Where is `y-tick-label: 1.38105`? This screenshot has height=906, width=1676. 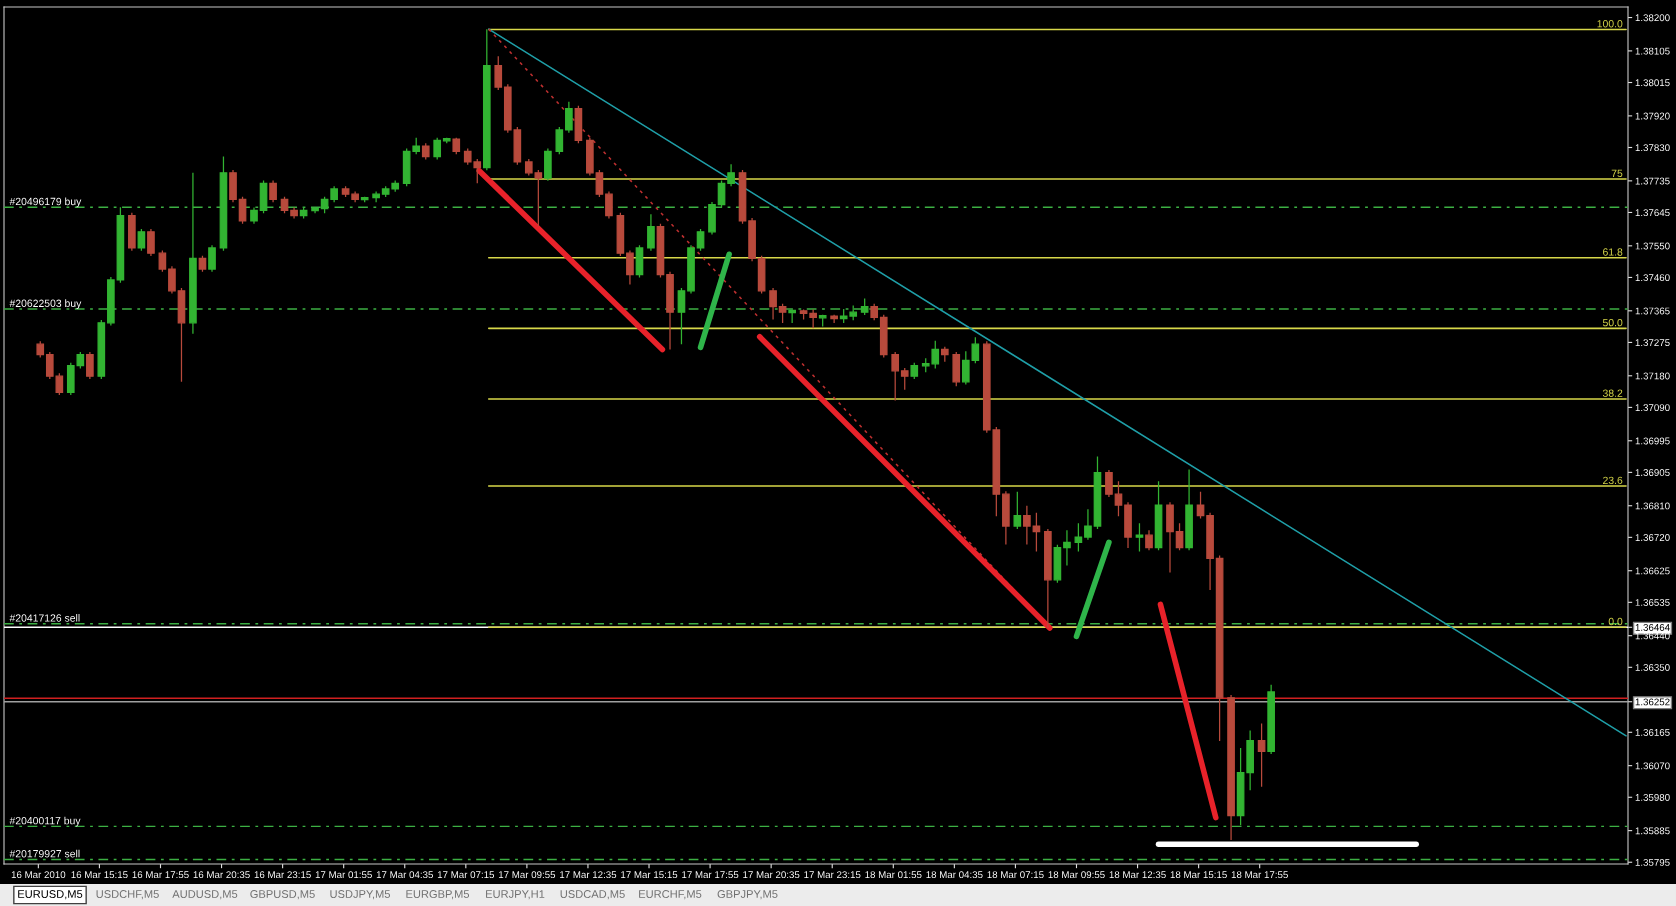 y-tick-label: 1.38105 is located at coordinates (1652, 51).